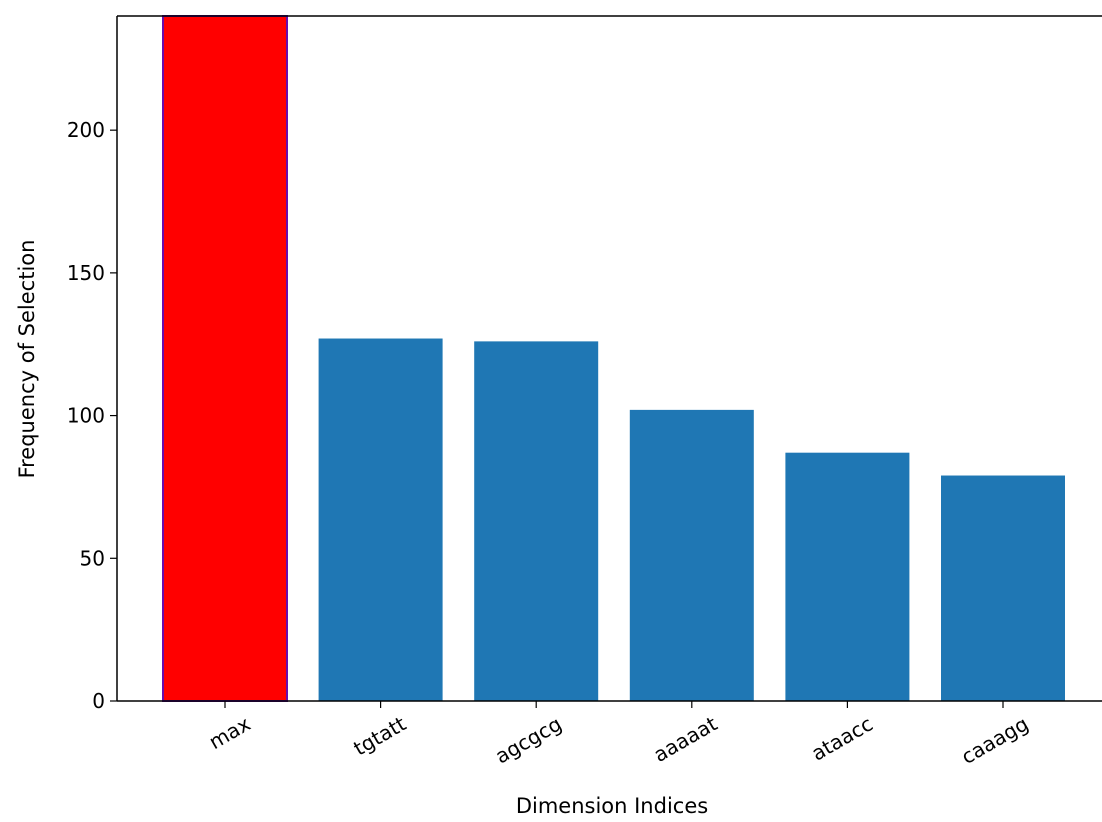 The width and height of the screenshot is (1102, 822). What do you see at coordinates (92, 558) in the screenshot?
I see `y-tick-label: 50` at bounding box center [92, 558].